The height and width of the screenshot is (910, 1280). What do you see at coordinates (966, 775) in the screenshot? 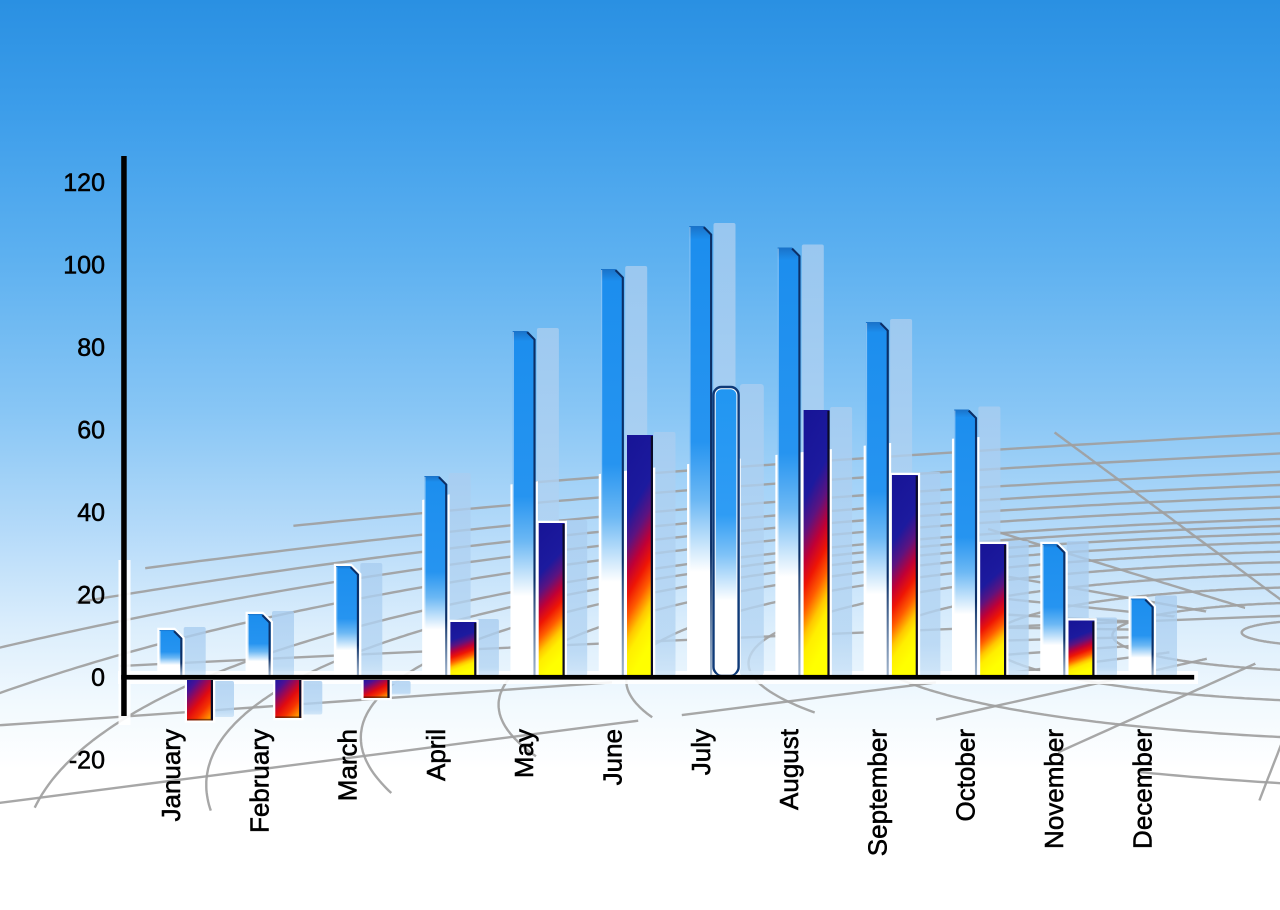
I see `svg-text: October` at bounding box center [966, 775].